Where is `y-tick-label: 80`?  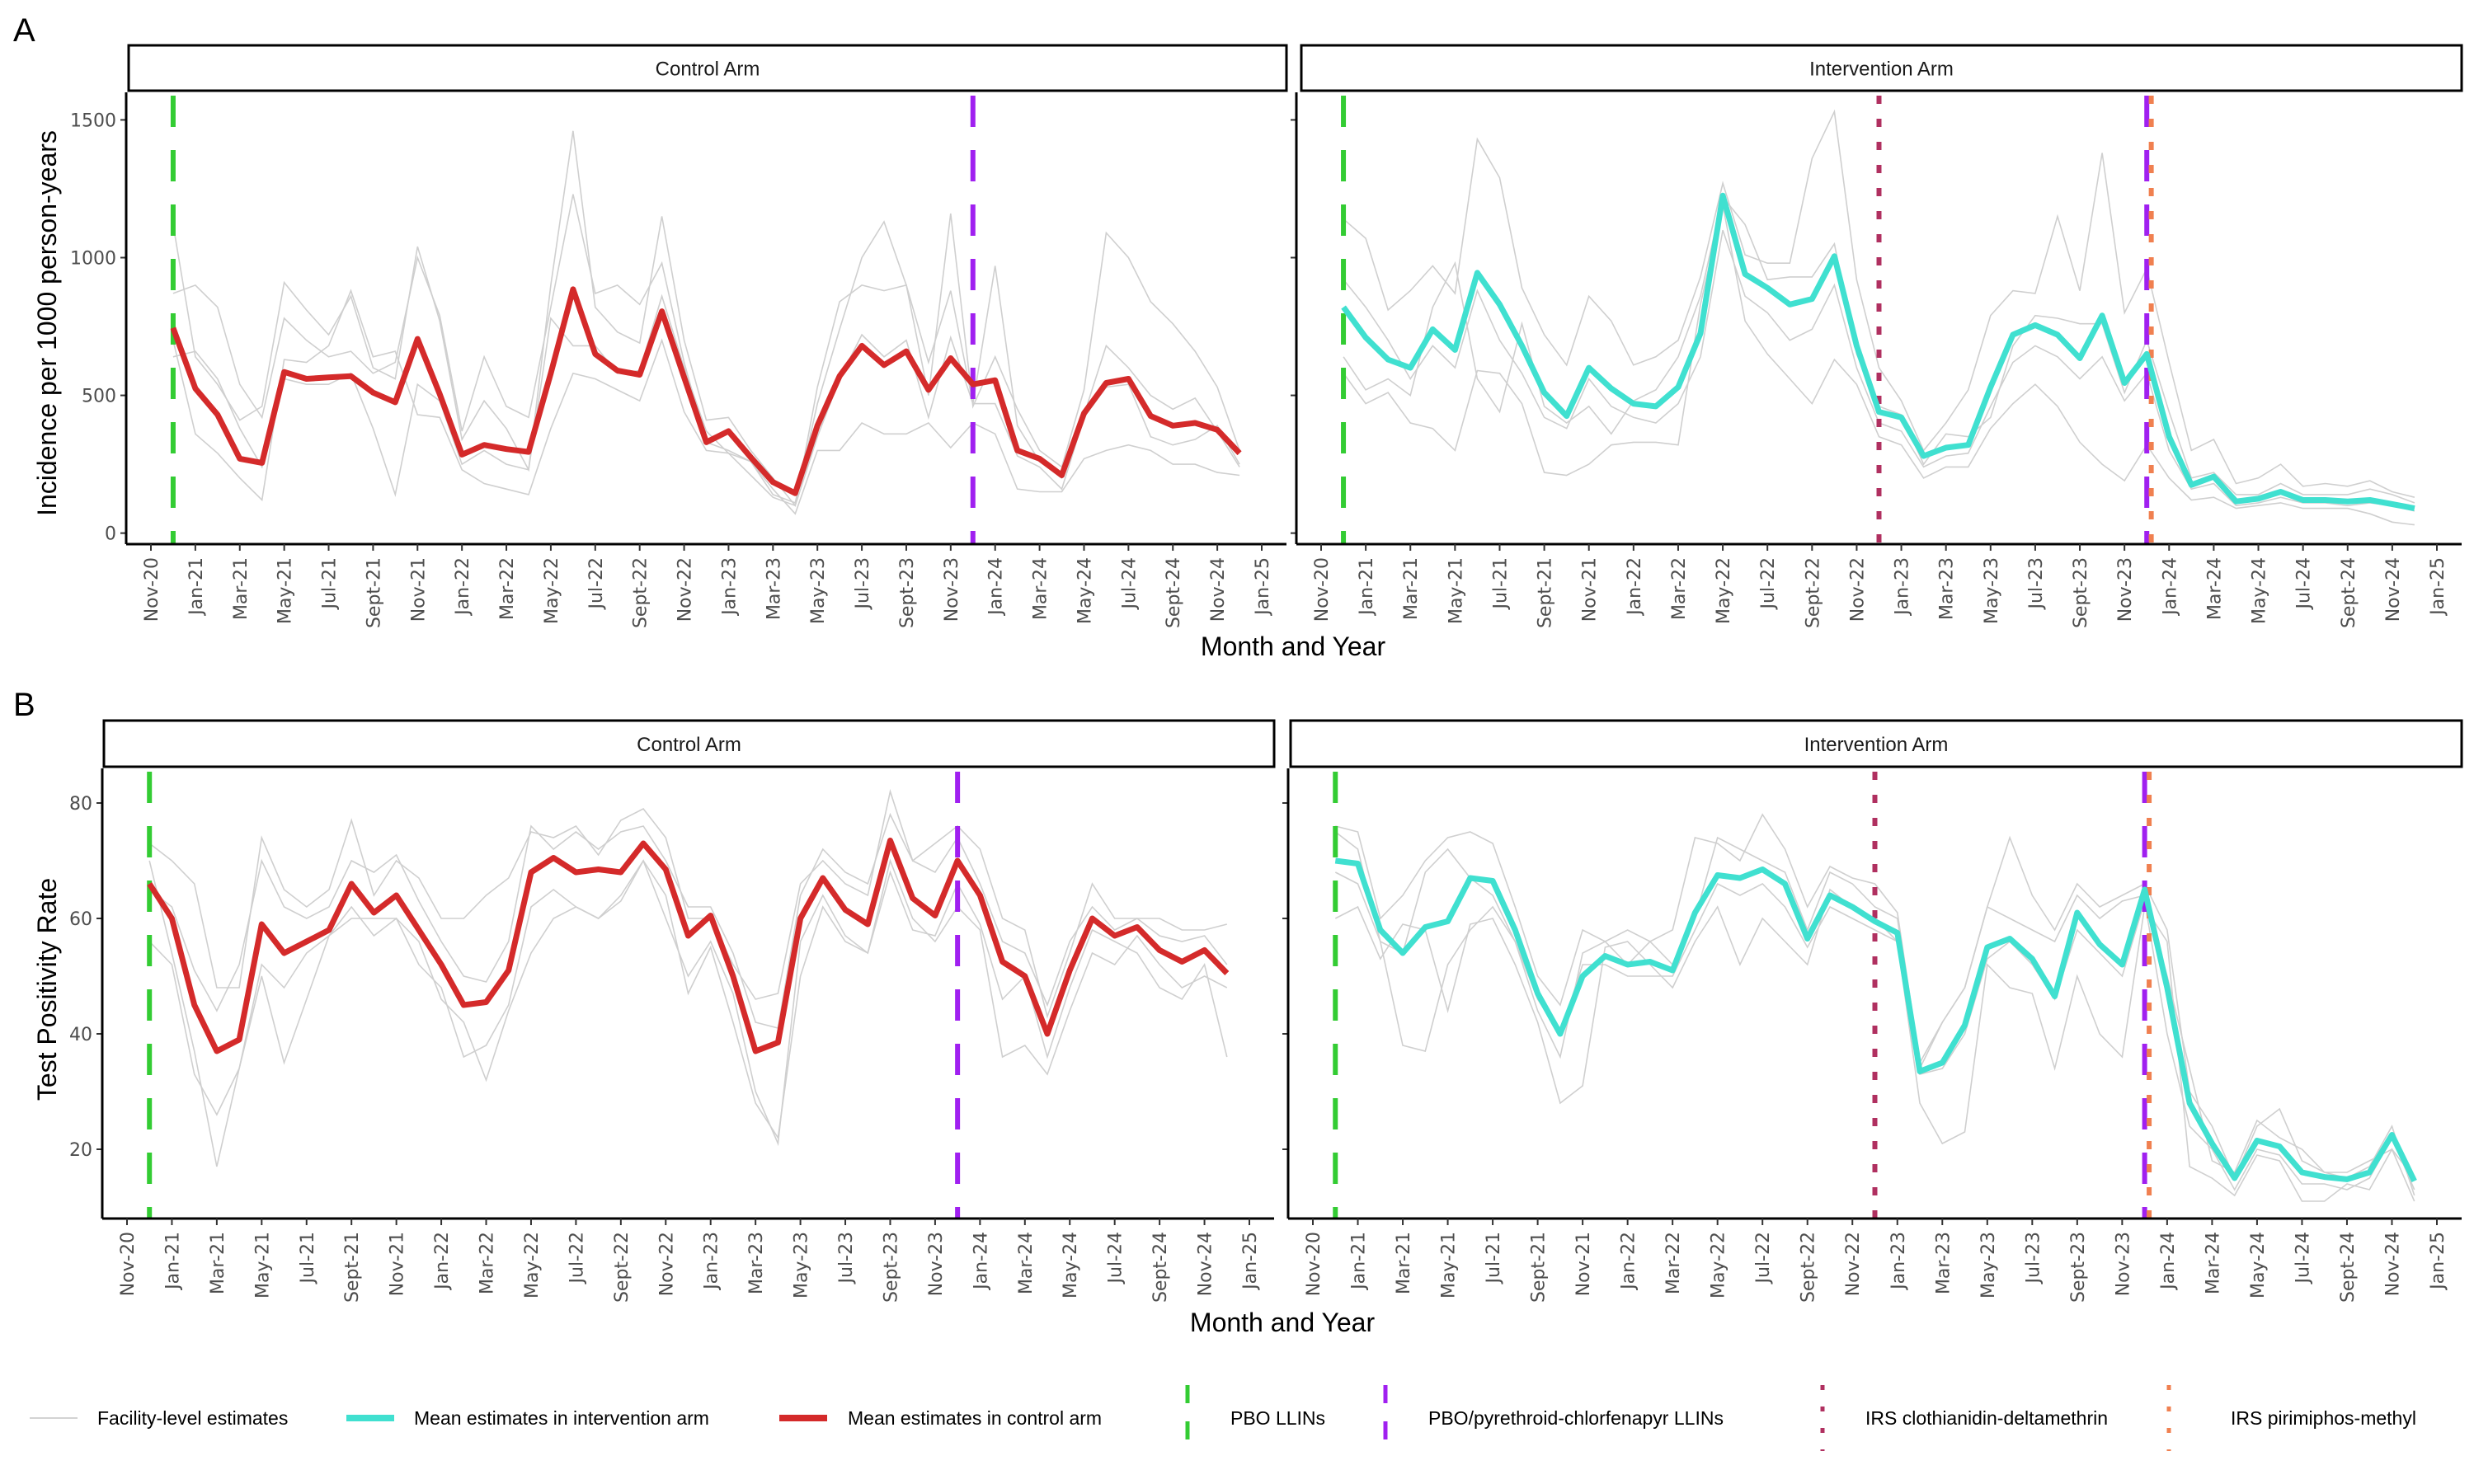
y-tick-label: 80 is located at coordinates (80, 804).